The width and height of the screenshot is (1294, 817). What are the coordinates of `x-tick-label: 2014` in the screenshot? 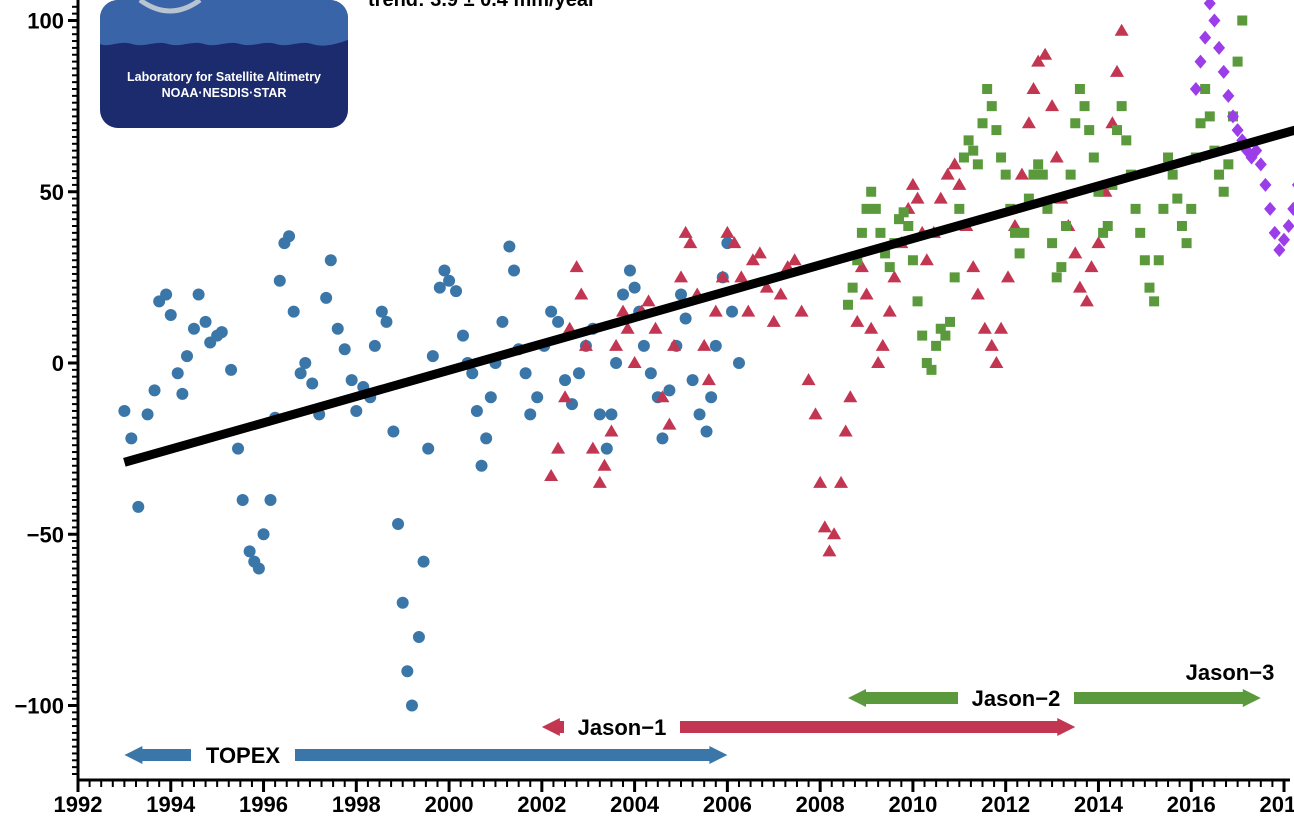 It's located at (1099, 804).